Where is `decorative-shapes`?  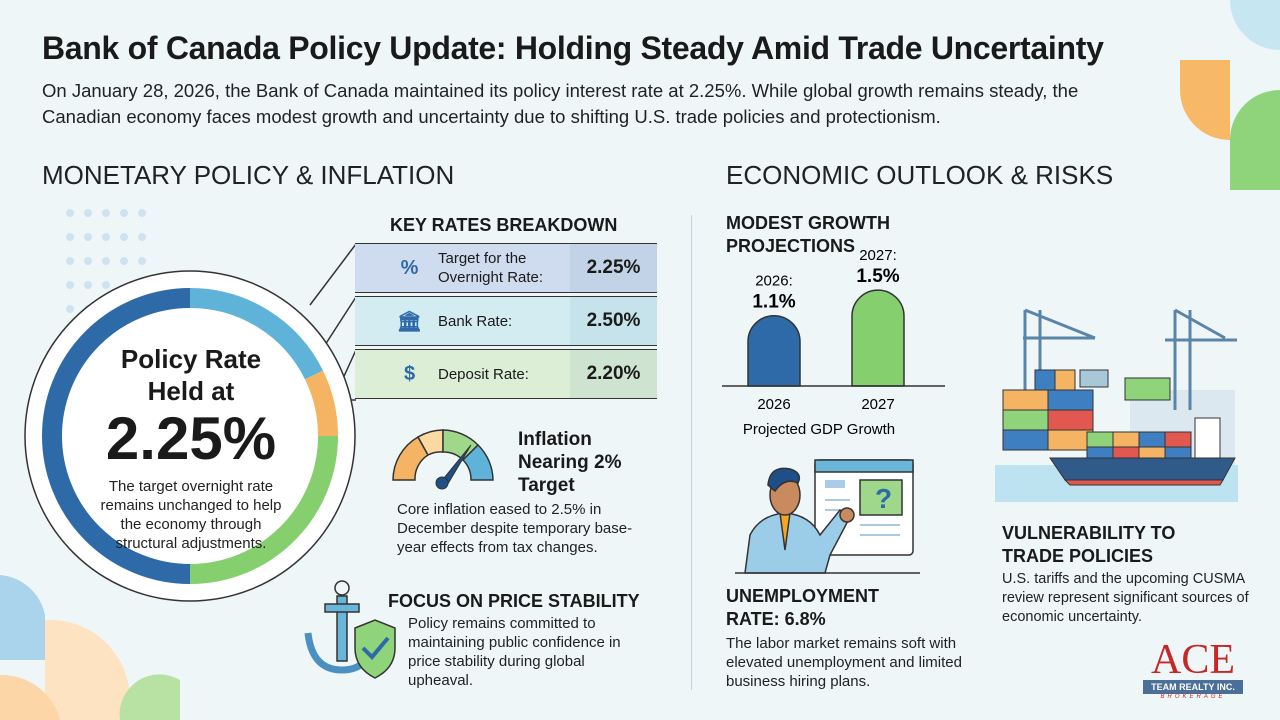 decorative-shapes is located at coordinates (90, 647).